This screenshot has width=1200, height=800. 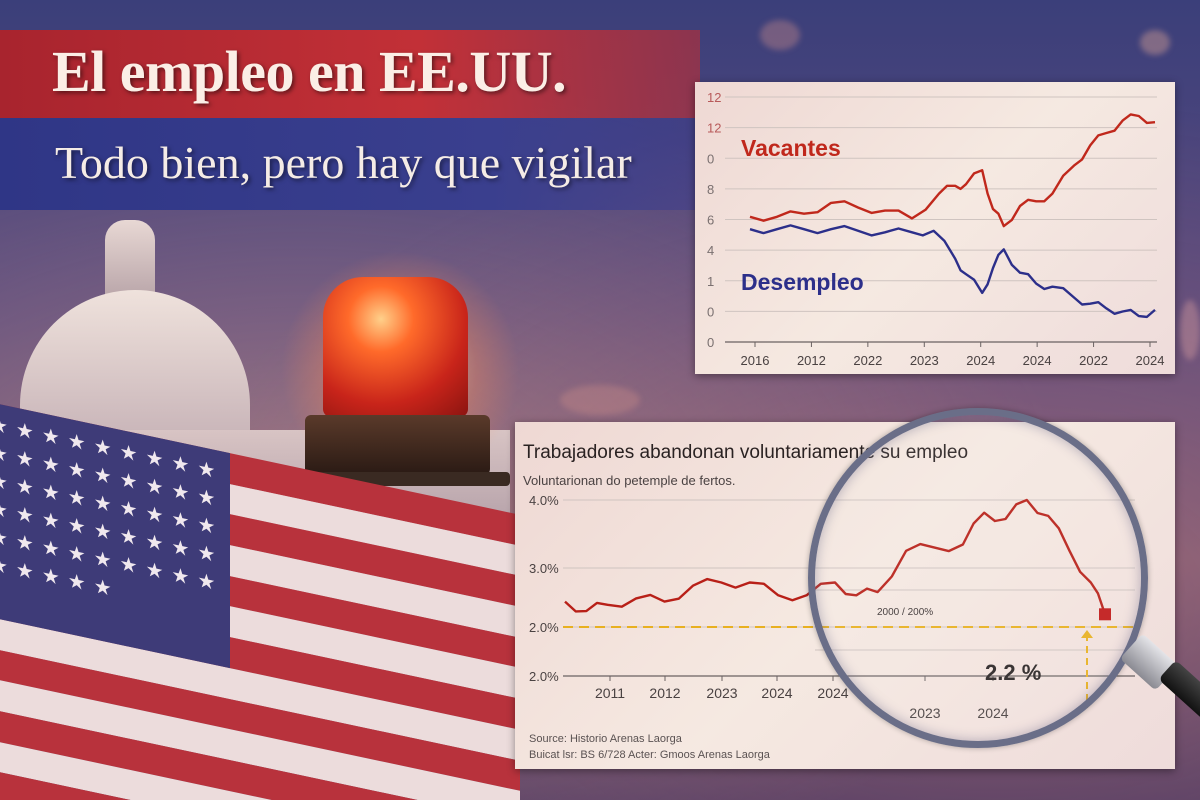 I want to click on x-tick-label: 2016, so click(x=755, y=360).